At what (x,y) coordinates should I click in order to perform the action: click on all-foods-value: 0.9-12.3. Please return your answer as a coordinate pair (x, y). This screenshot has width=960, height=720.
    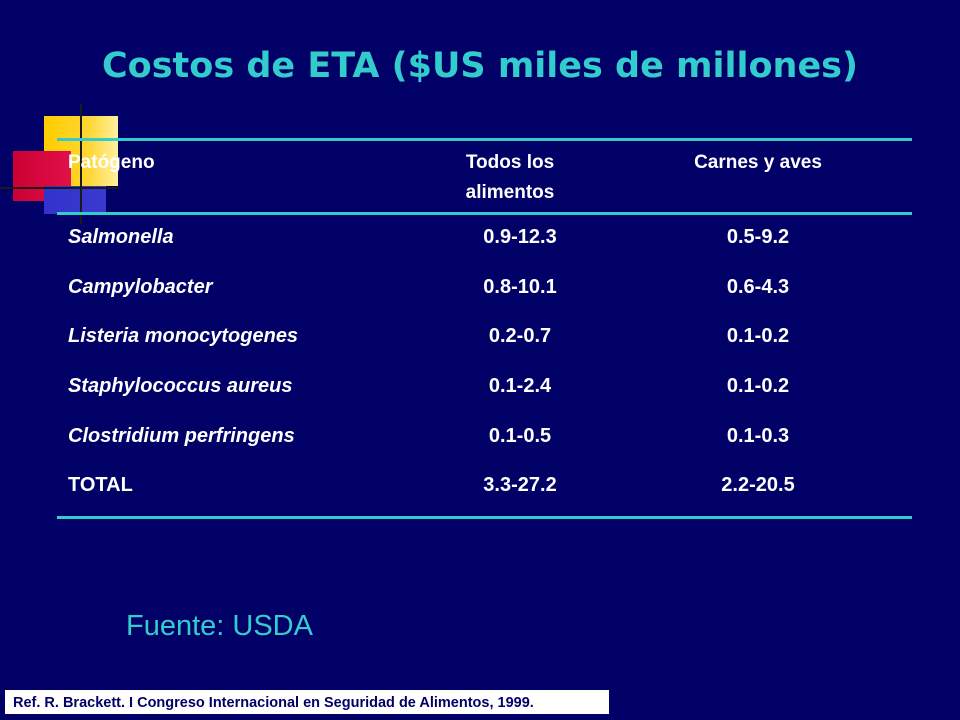
    Looking at the image, I should click on (520, 237).